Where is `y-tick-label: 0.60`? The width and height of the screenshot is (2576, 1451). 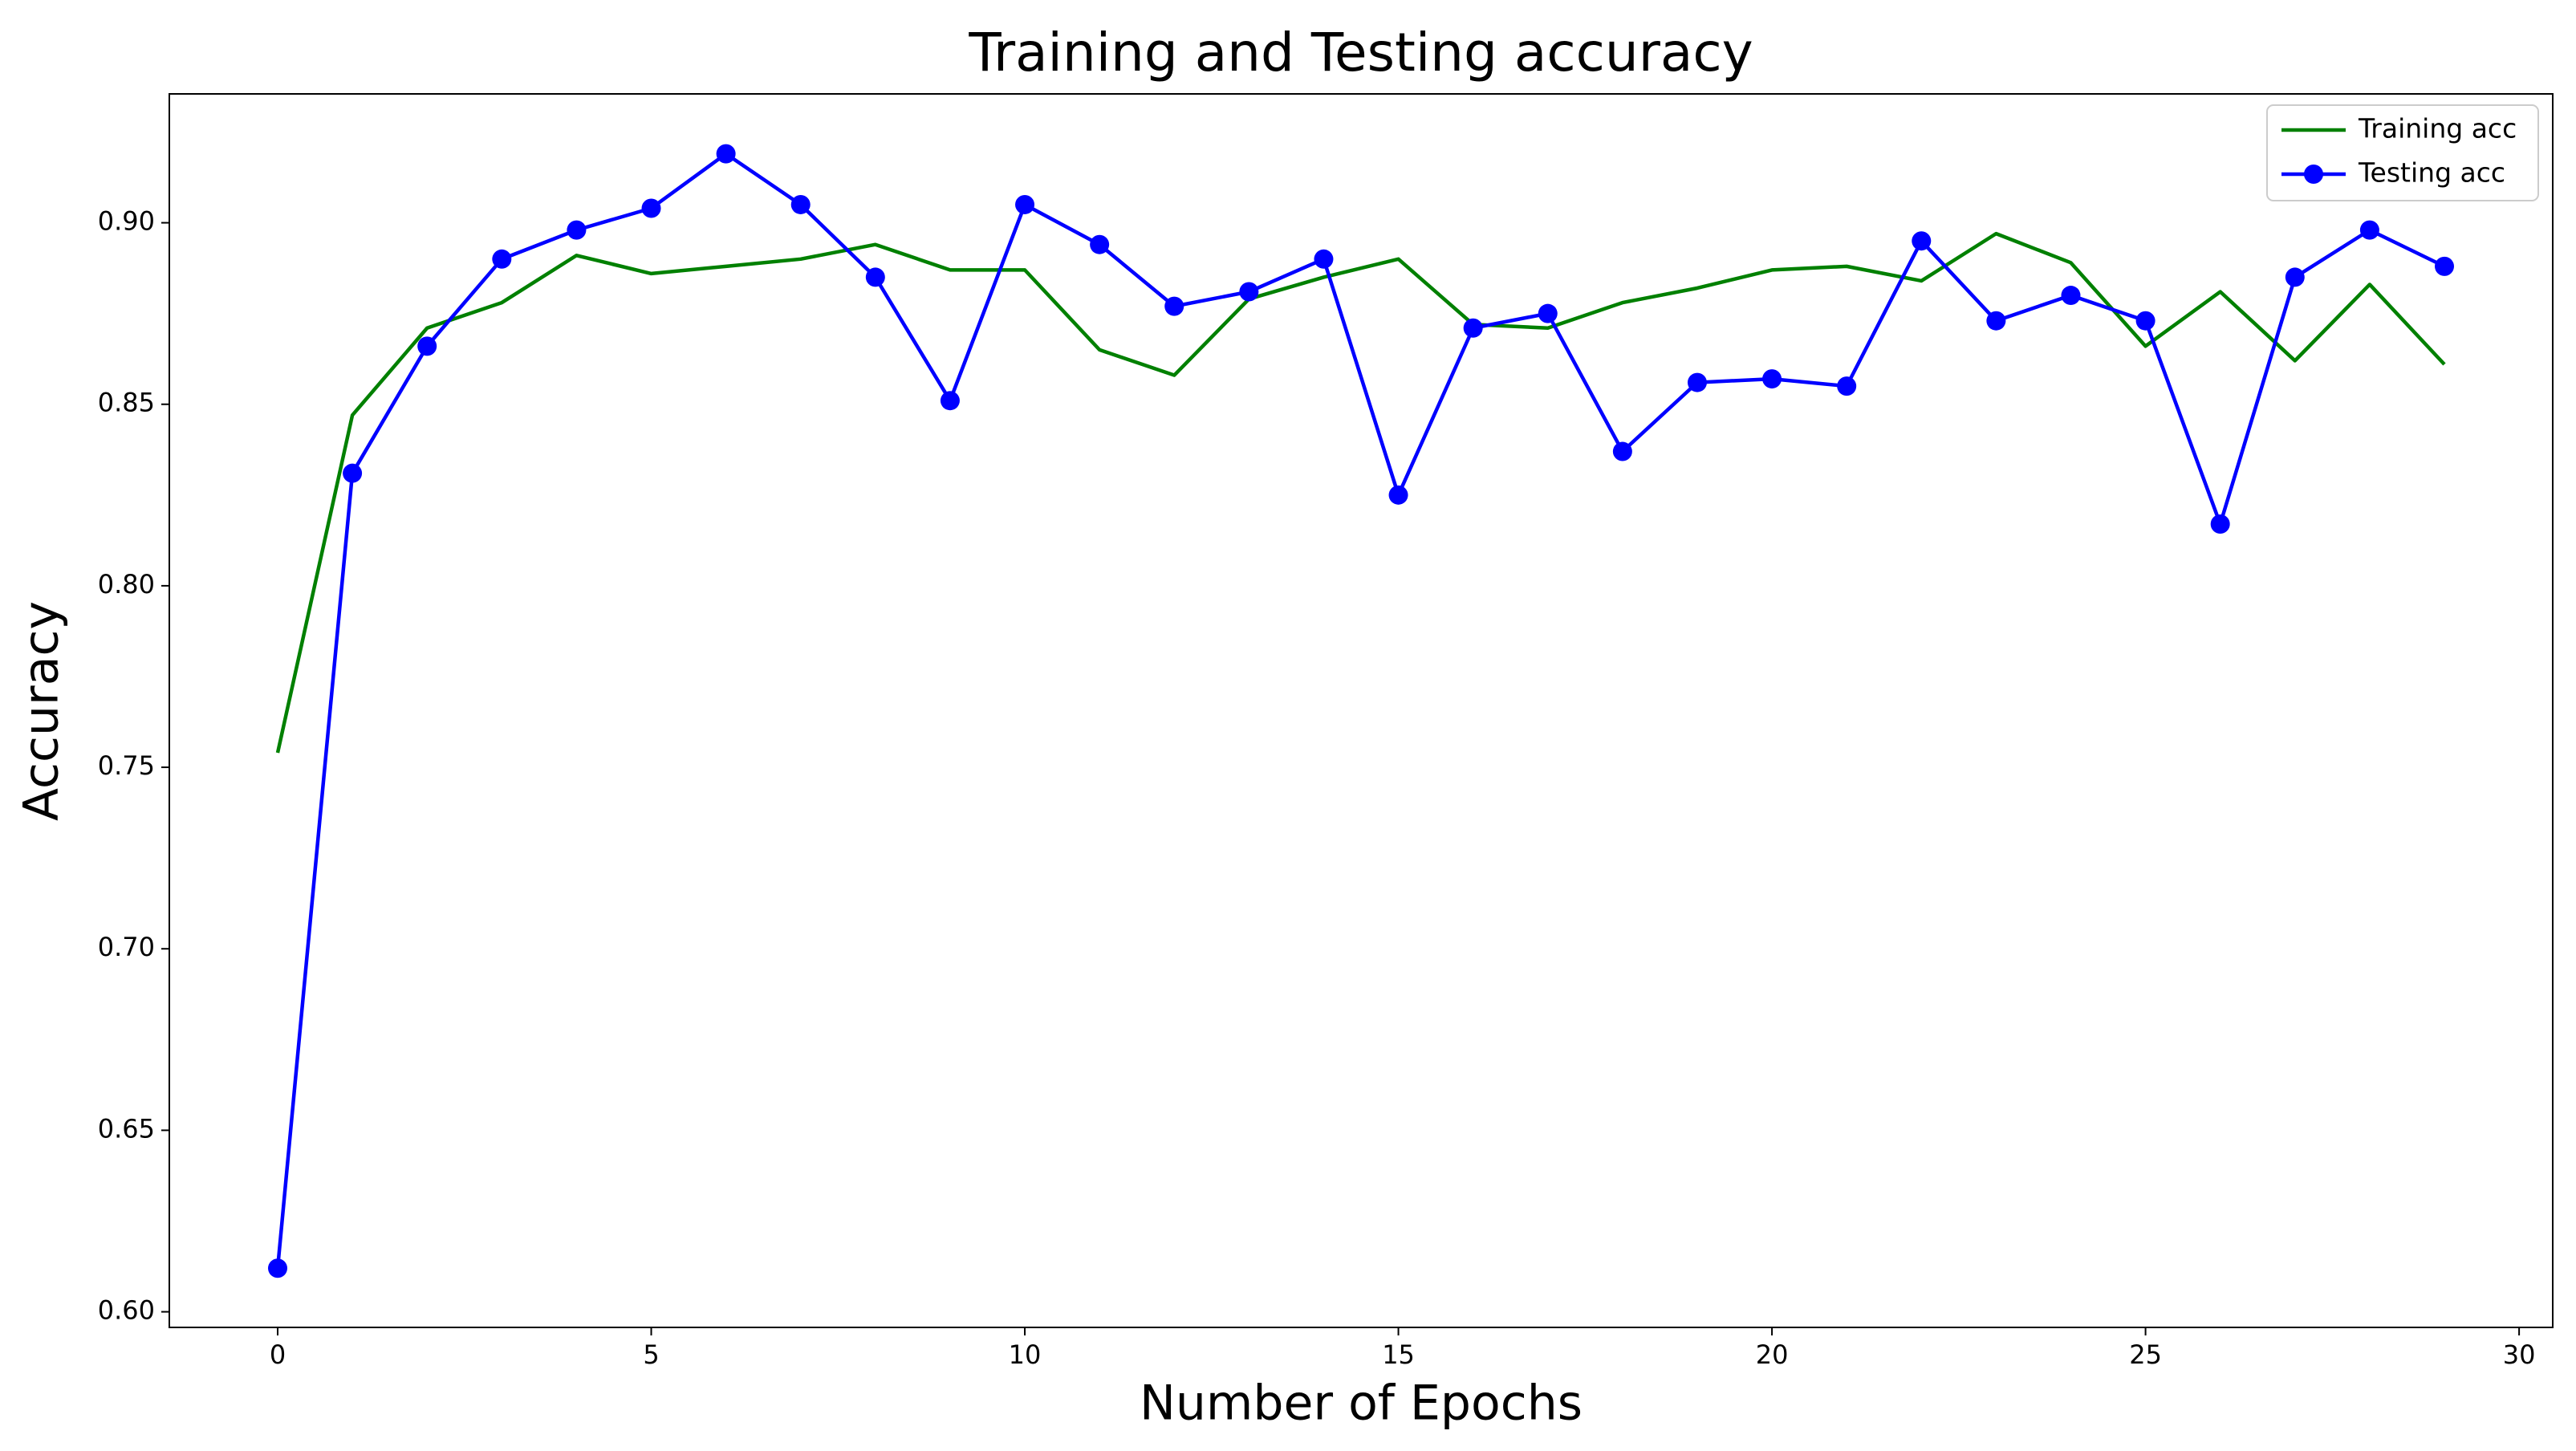
y-tick-label: 0.60 is located at coordinates (127, 1310).